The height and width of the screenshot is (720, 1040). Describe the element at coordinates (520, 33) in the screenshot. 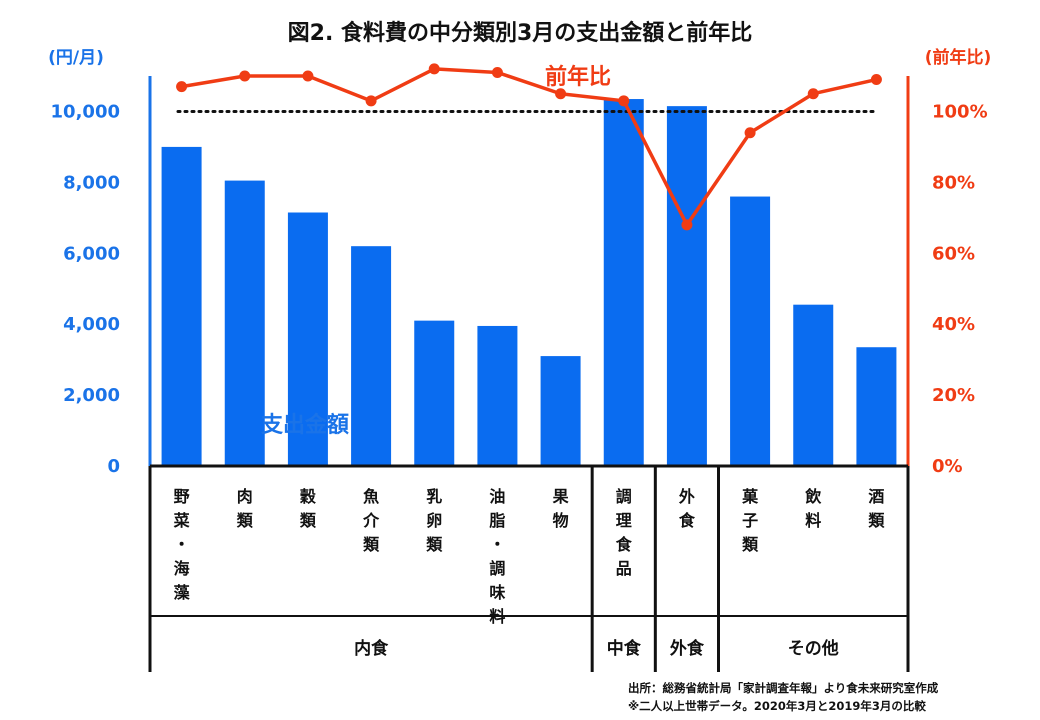

I see `chart-title: 図2. 食料費の中分類別3月の支出金額と前年比` at that location.